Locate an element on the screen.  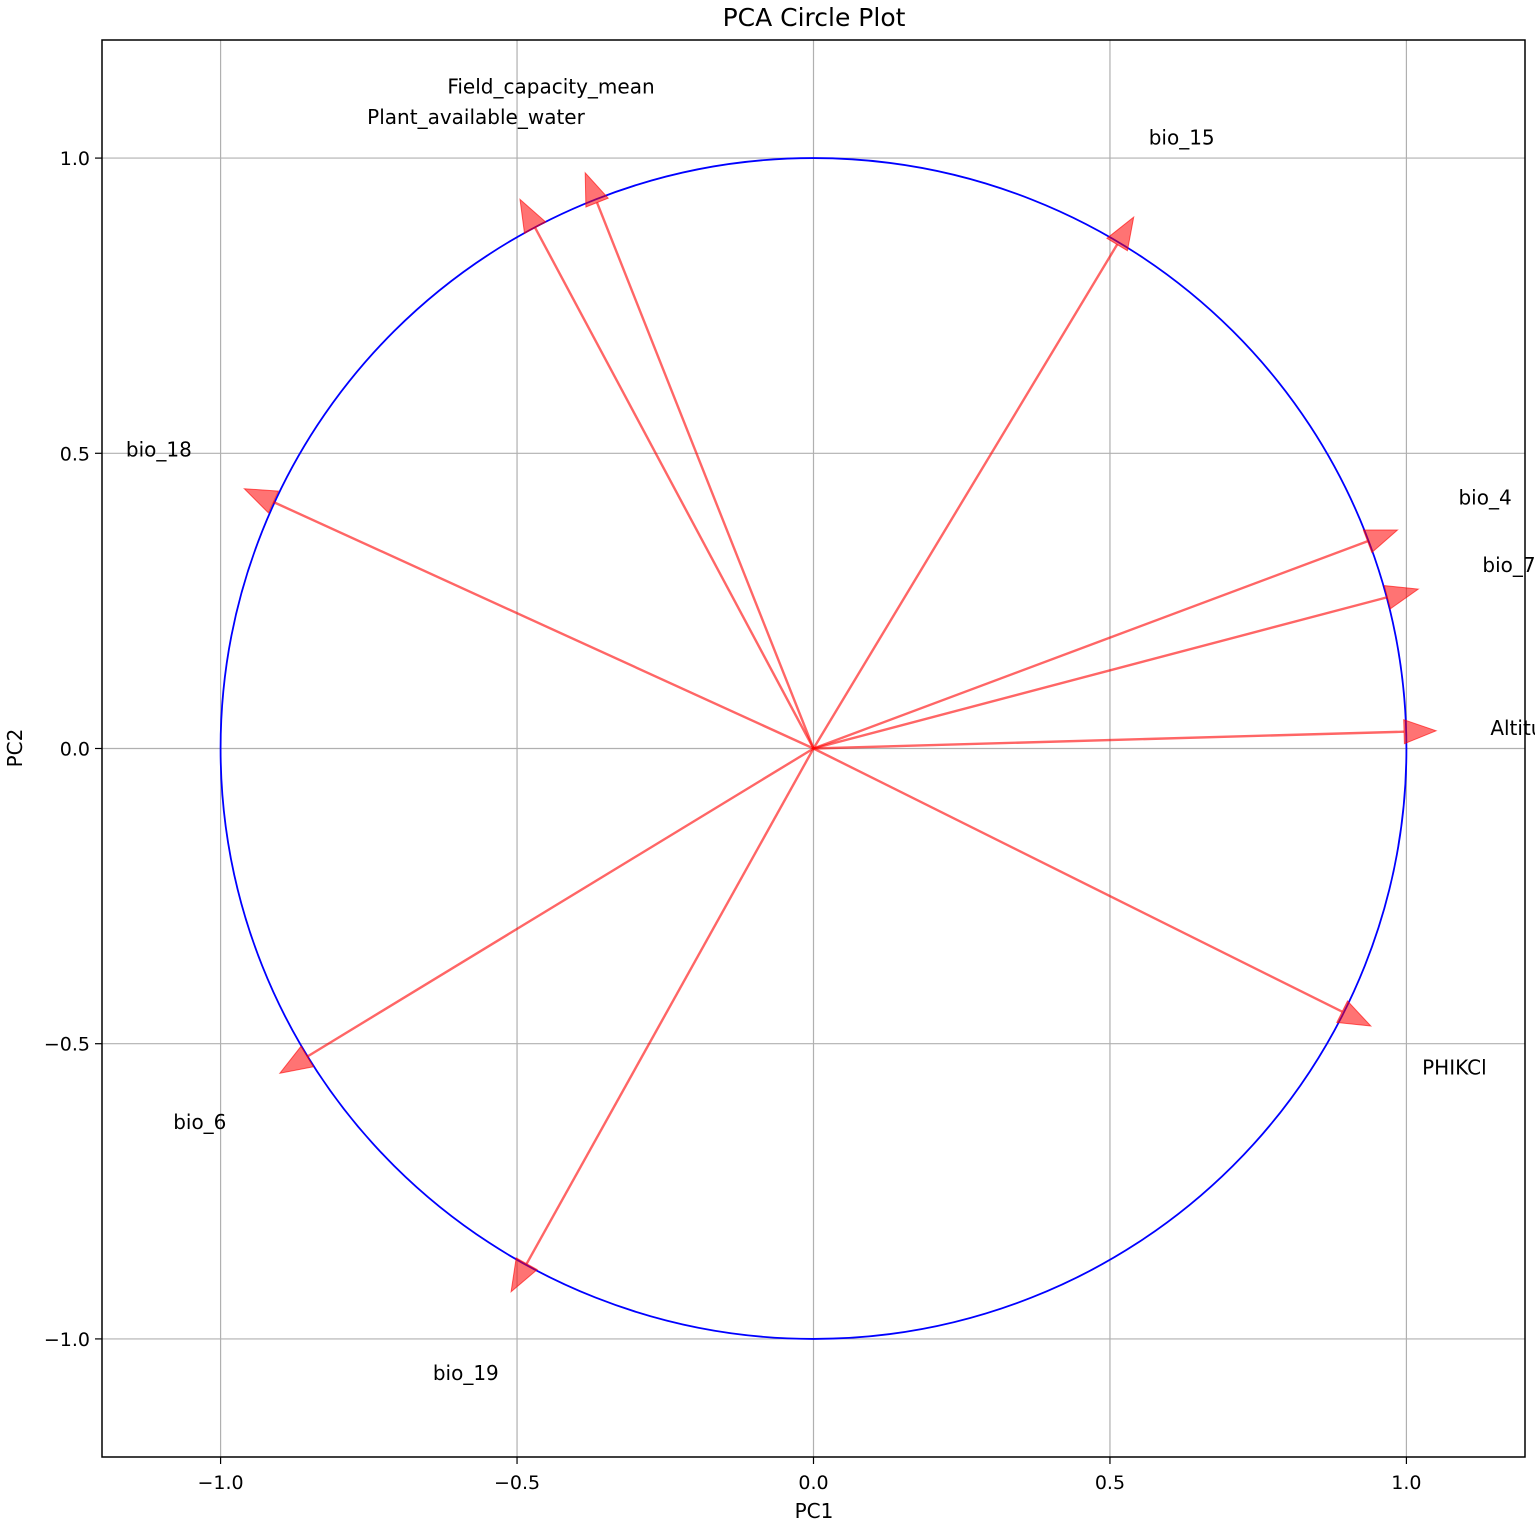
x-tick-label: −0.5 is located at coordinates (517, 1483).